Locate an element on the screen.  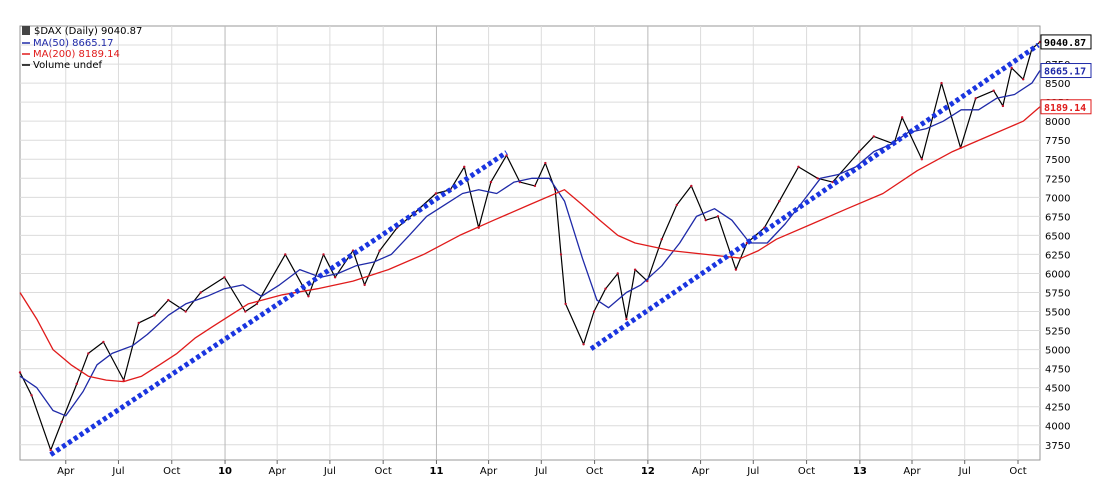
x-tick-label: 13 is located at coordinates (860, 471).